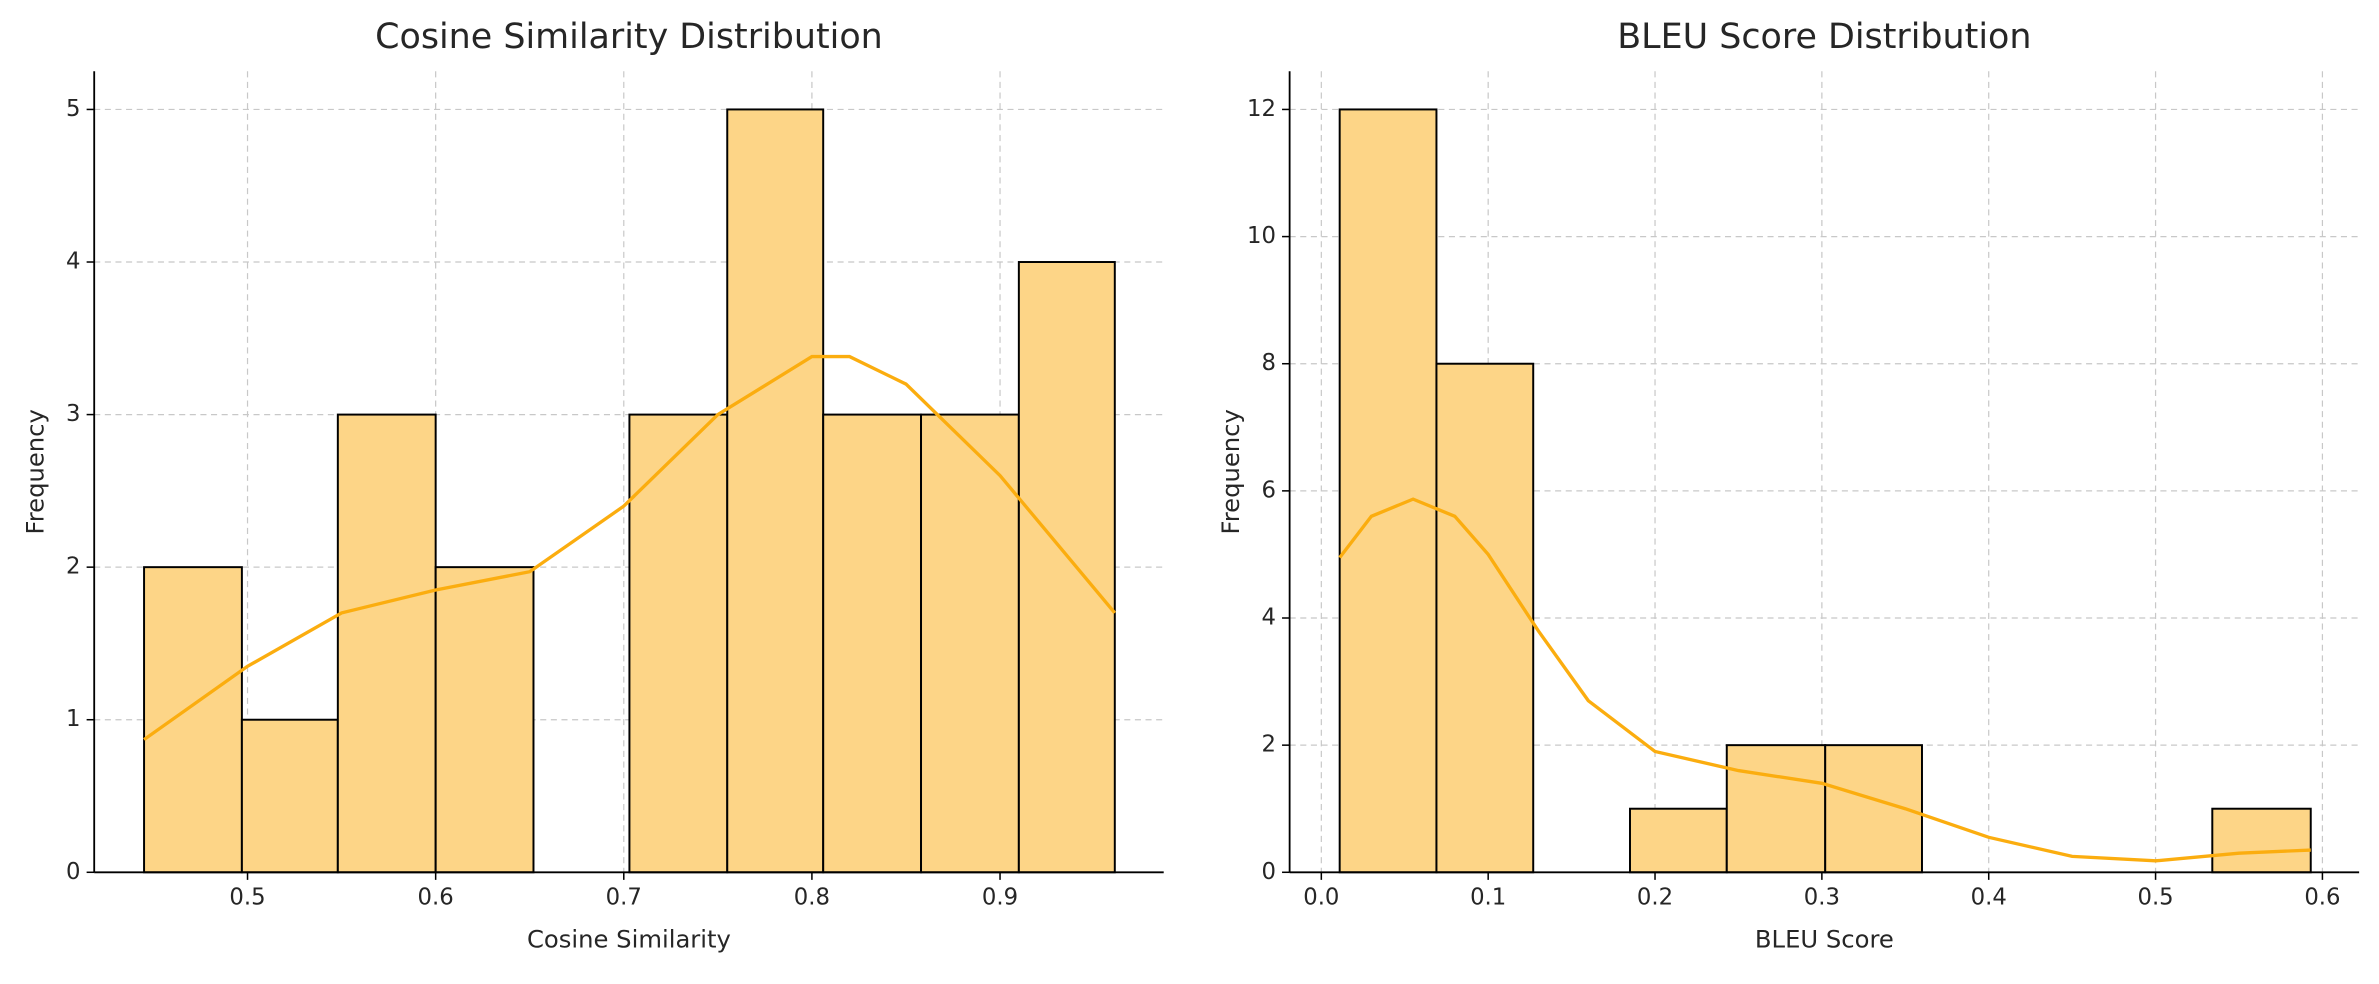  I want to click on x-tick-label: 0.1, so click(1488, 898).